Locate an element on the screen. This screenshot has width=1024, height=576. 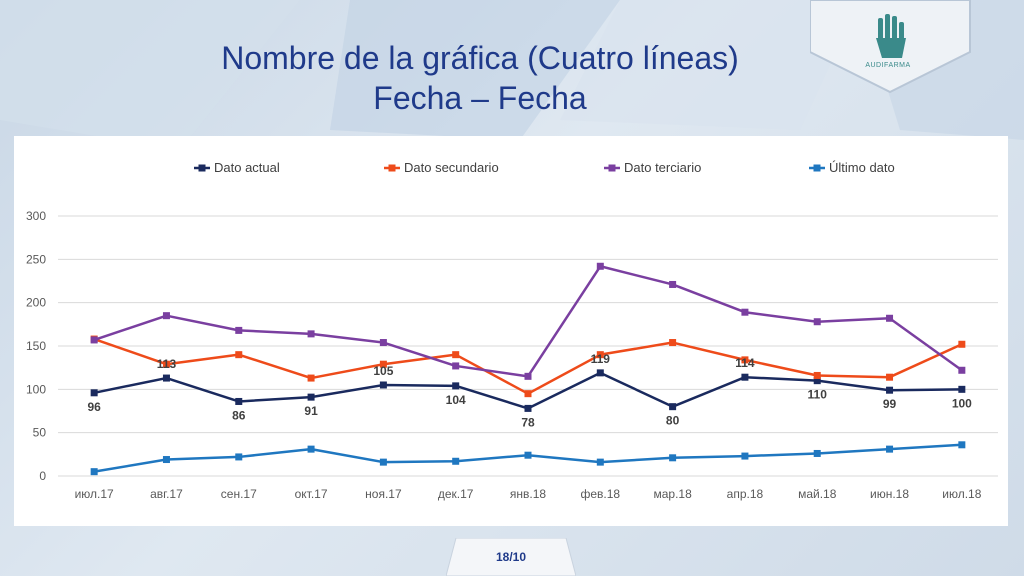
data-label: 100 is located at coordinates (962, 403).